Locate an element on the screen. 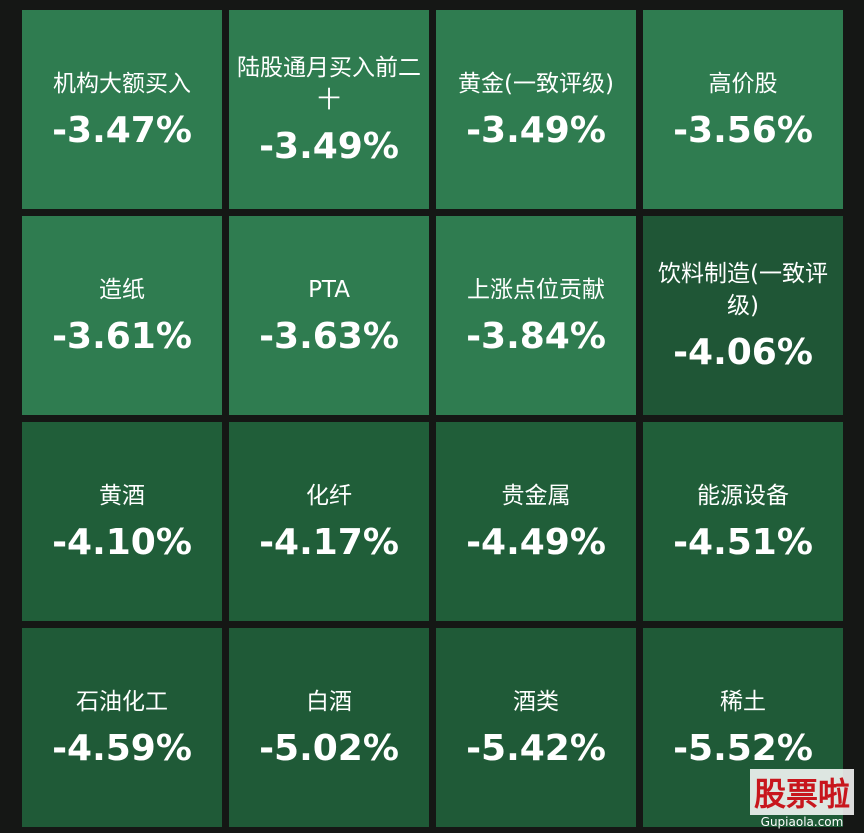  sector-tile: 高价股 -3.56% is located at coordinates (743, 109).